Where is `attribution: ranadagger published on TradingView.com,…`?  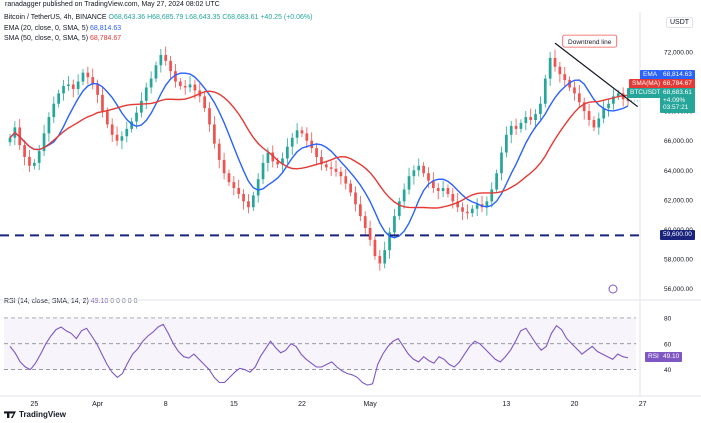 attribution: ranadagger published on TradingView.com,… is located at coordinates (112, 4).